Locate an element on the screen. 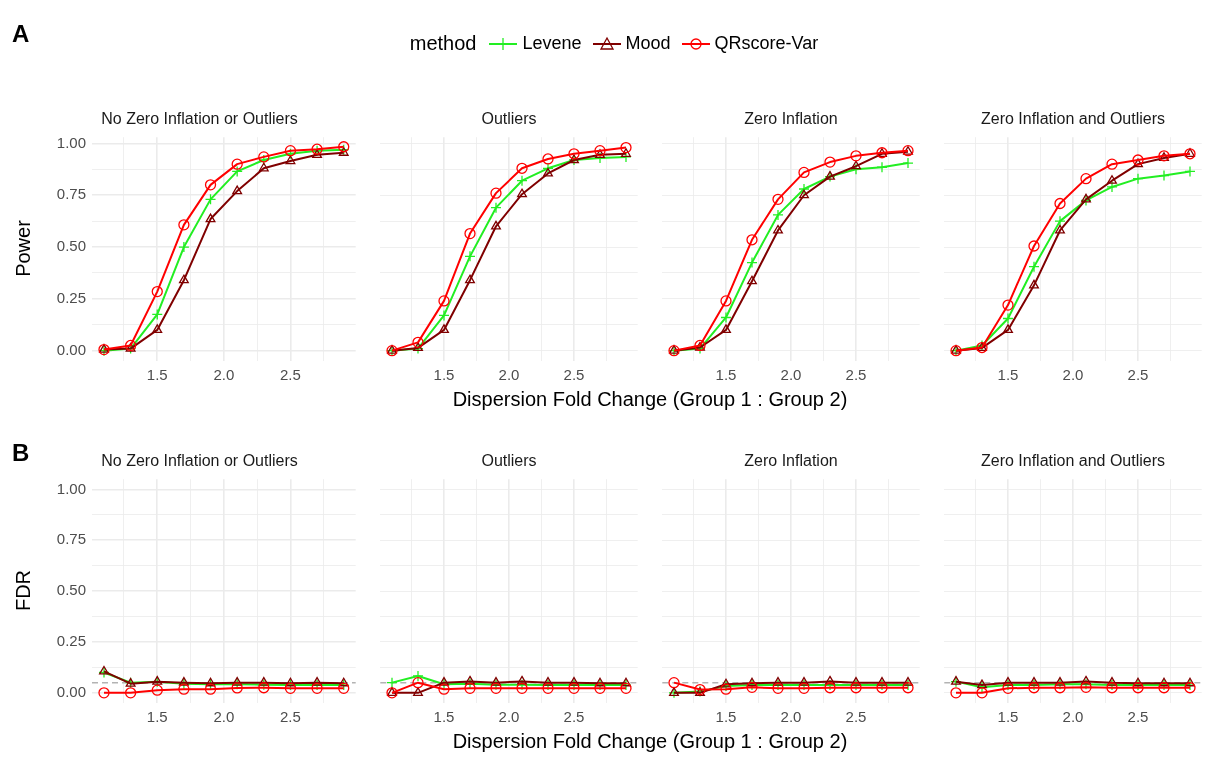 The height and width of the screenshot is (771, 1228). y-axis-title: Power is located at coordinates (23, 248).